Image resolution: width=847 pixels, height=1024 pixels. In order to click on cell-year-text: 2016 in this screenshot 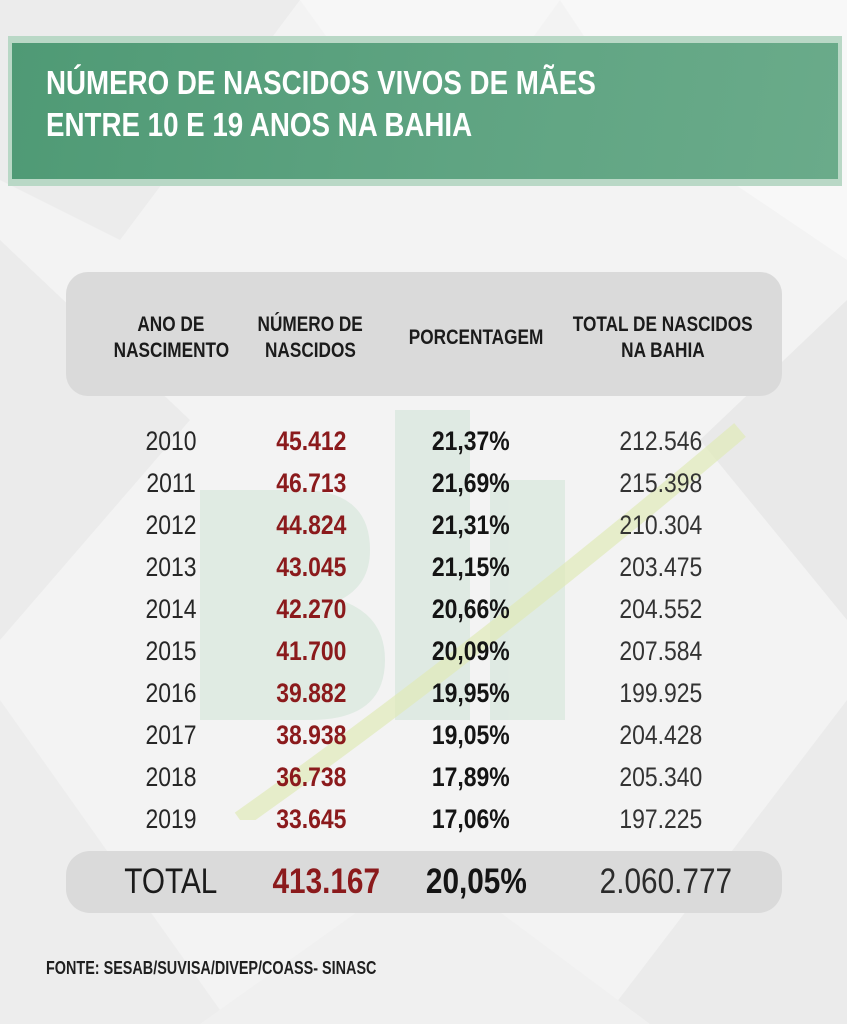, I will do `click(171, 693)`.